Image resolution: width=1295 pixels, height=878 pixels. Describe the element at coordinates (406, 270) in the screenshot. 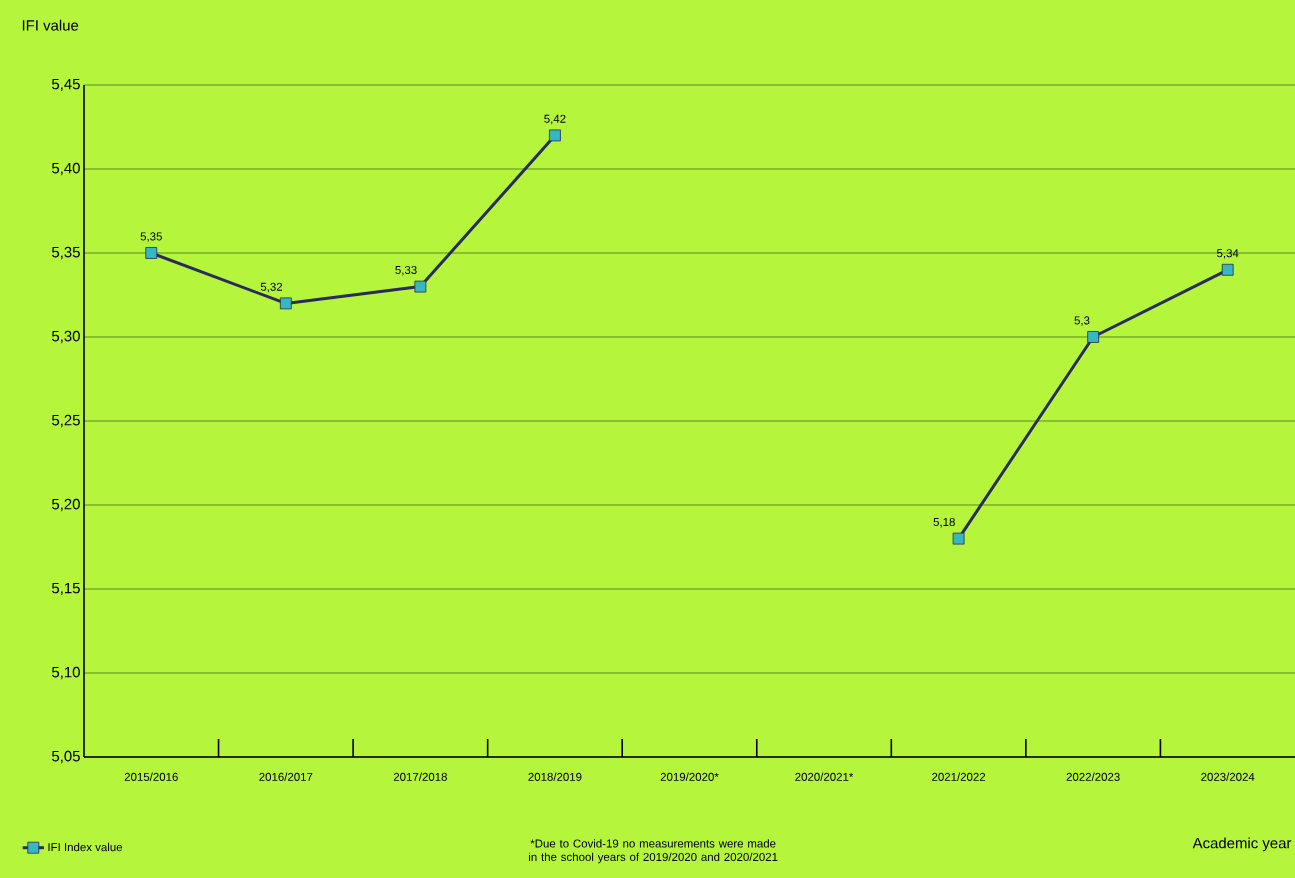

I see `data-label: 5,33` at that location.